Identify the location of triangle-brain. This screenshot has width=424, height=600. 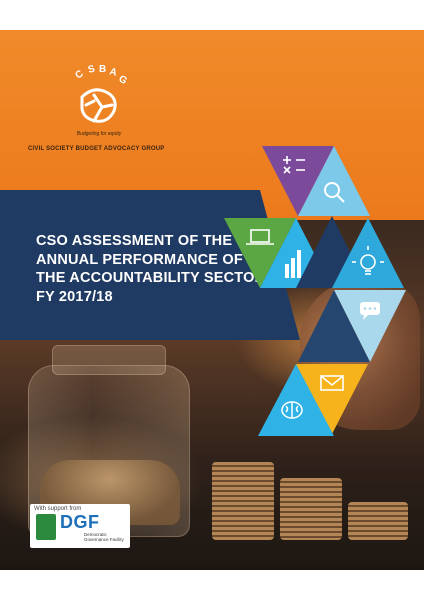
(296, 400).